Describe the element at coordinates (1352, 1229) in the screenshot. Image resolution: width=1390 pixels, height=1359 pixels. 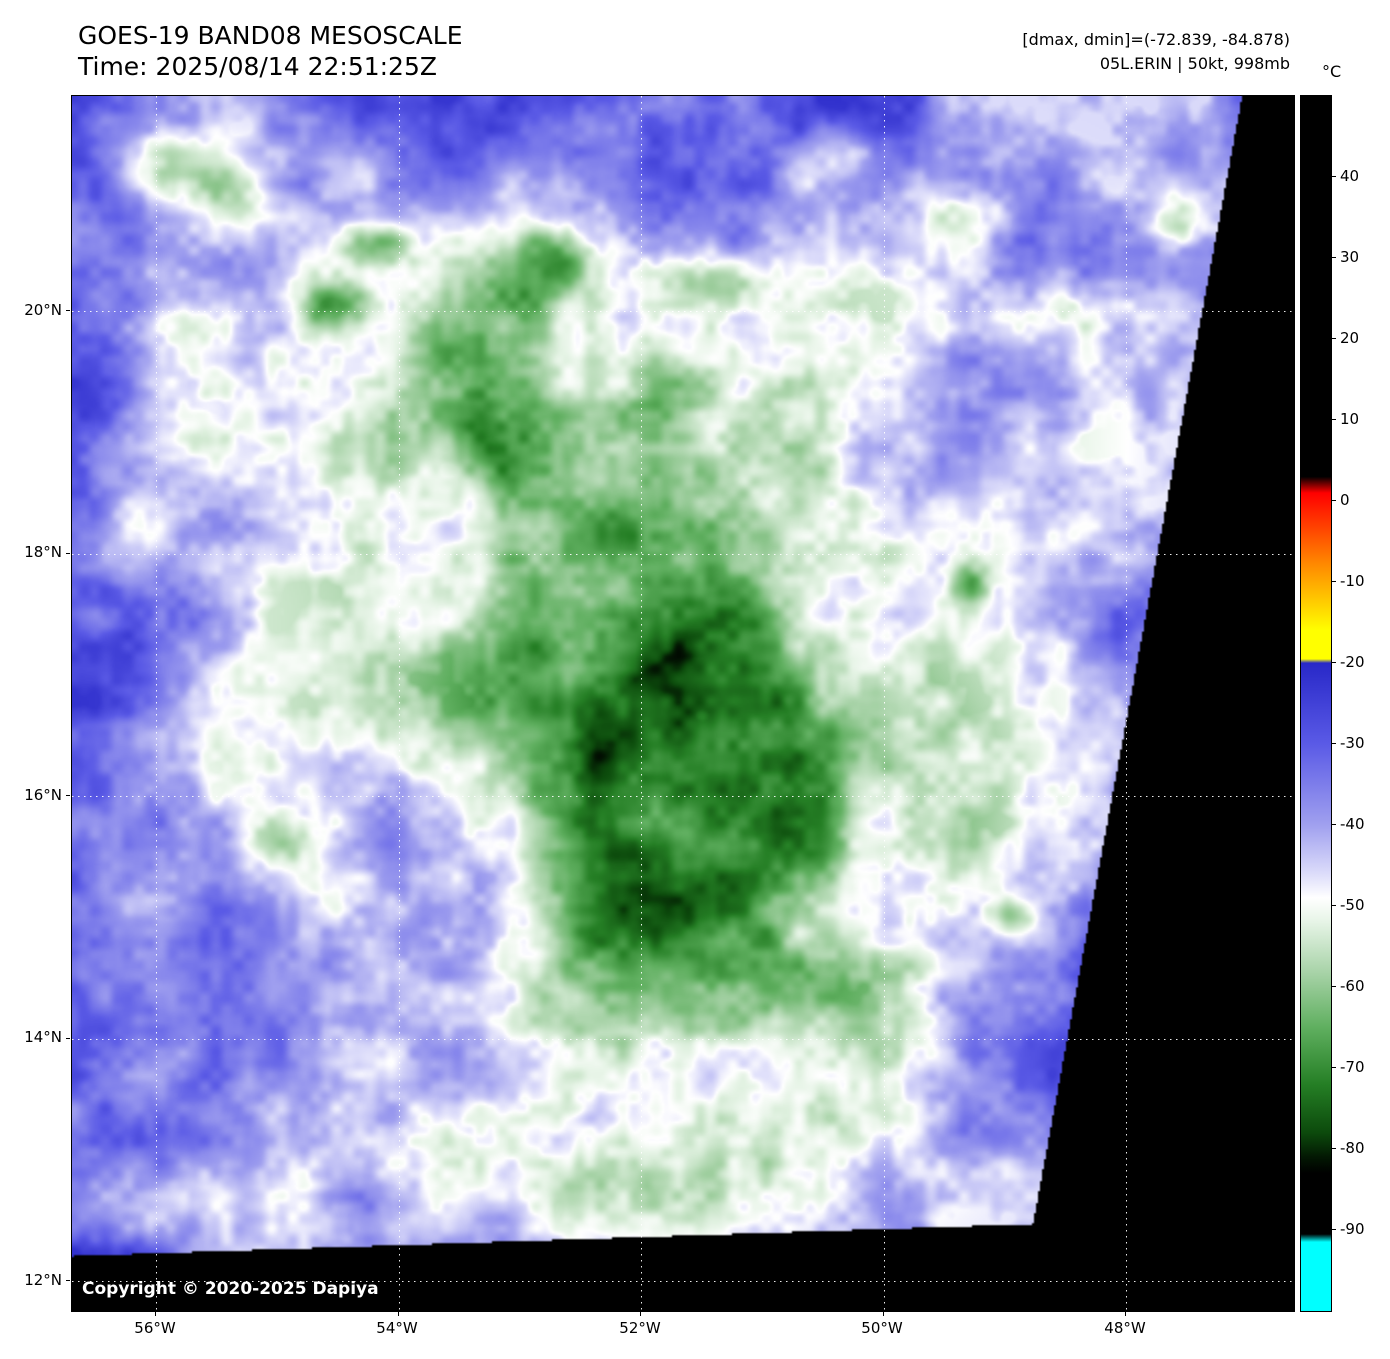
I see `colorbar-tick-label: -90` at that location.